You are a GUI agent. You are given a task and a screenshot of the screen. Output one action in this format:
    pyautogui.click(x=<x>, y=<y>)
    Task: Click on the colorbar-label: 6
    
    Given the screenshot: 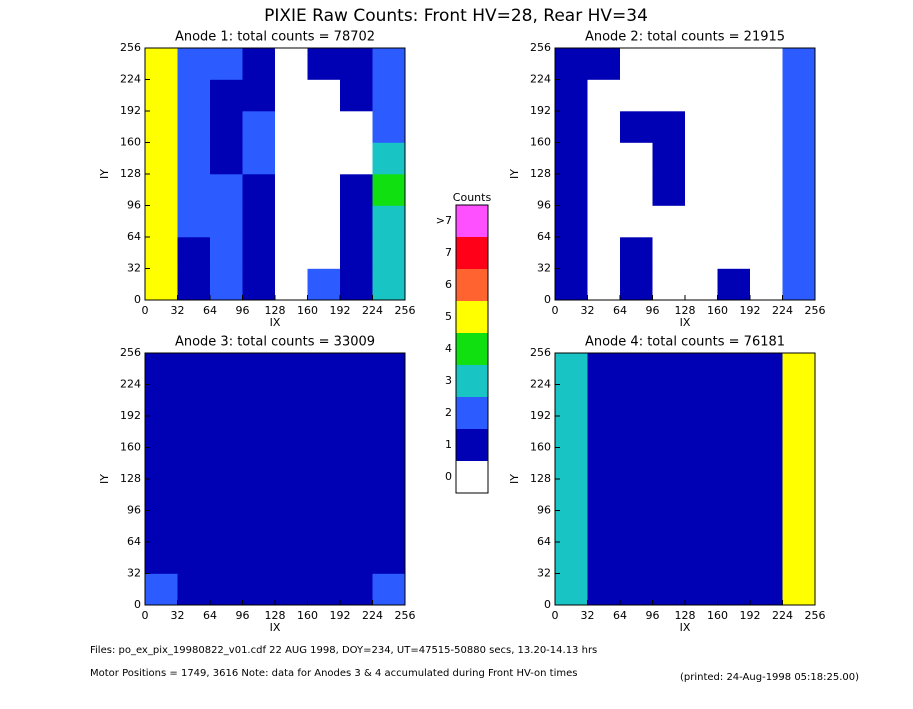 What is the action you would take?
    pyautogui.click(x=448, y=284)
    